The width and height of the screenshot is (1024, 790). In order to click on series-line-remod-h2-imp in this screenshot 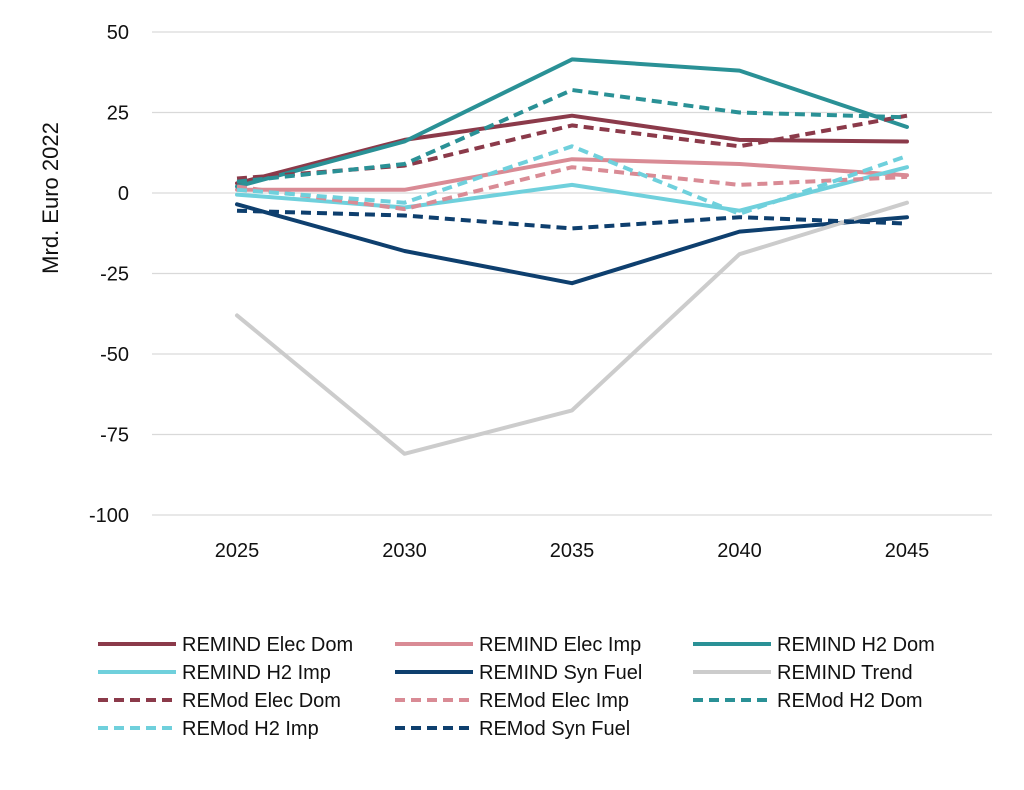, I will do `click(572, 180)`.